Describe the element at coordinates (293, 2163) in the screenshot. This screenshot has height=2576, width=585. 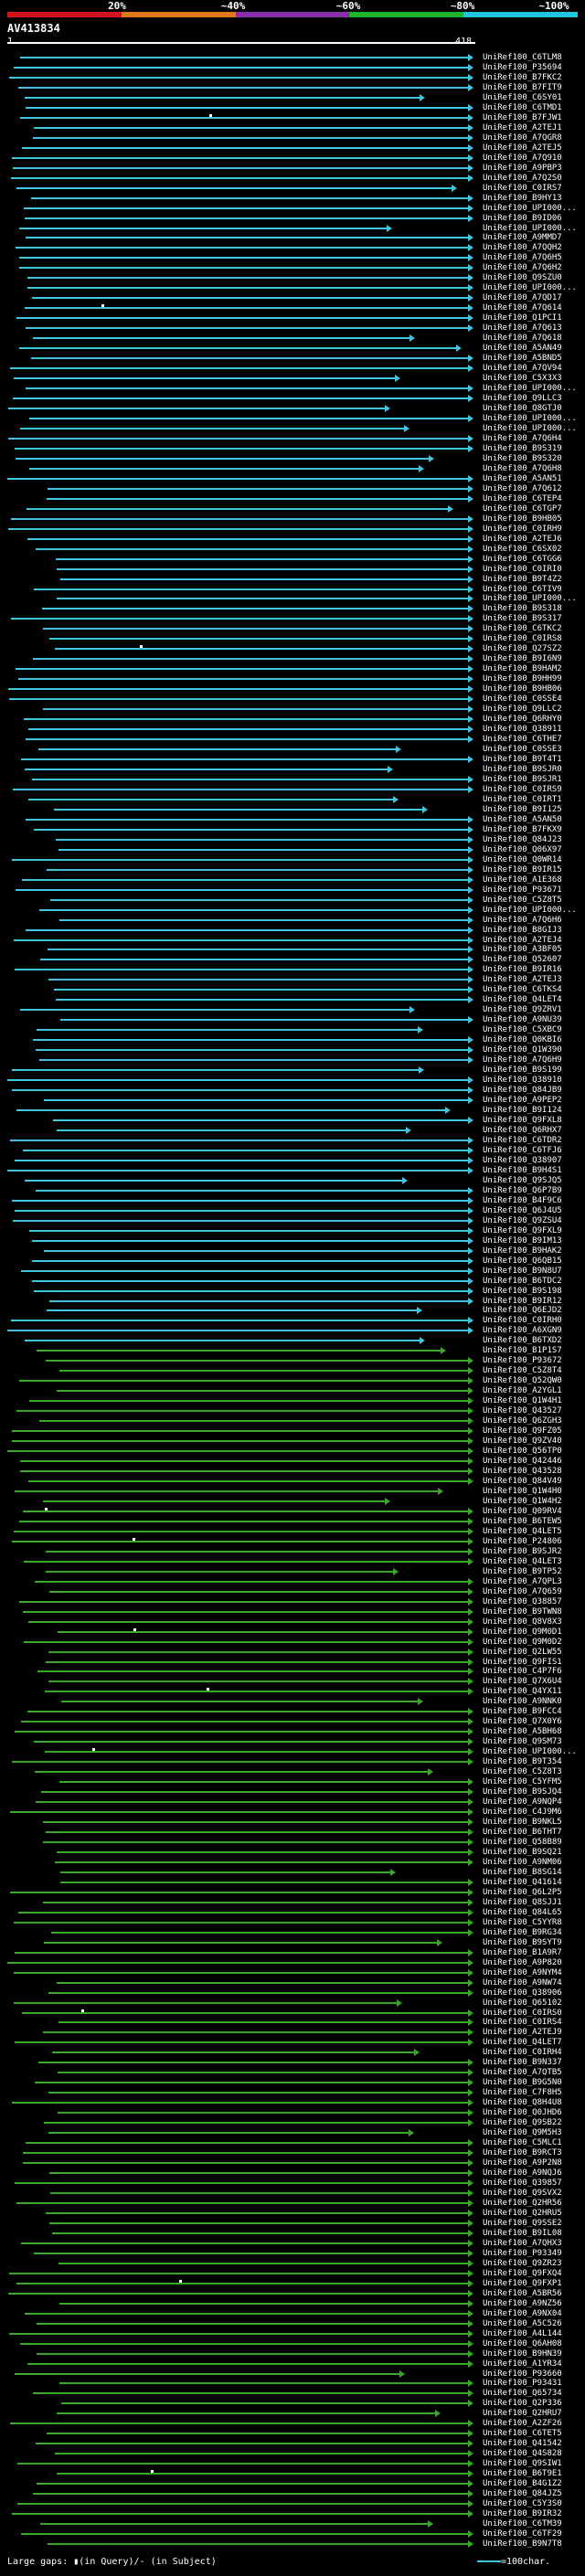
I see `hit-row: UniRef100_A9P2N8` at that location.